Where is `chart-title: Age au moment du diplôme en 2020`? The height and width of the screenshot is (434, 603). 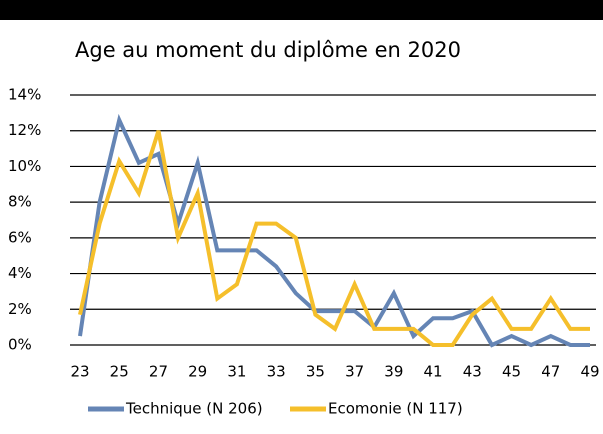 chart-title: Age au moment du diplôme en 2020 is located at coordinates (268, 50).